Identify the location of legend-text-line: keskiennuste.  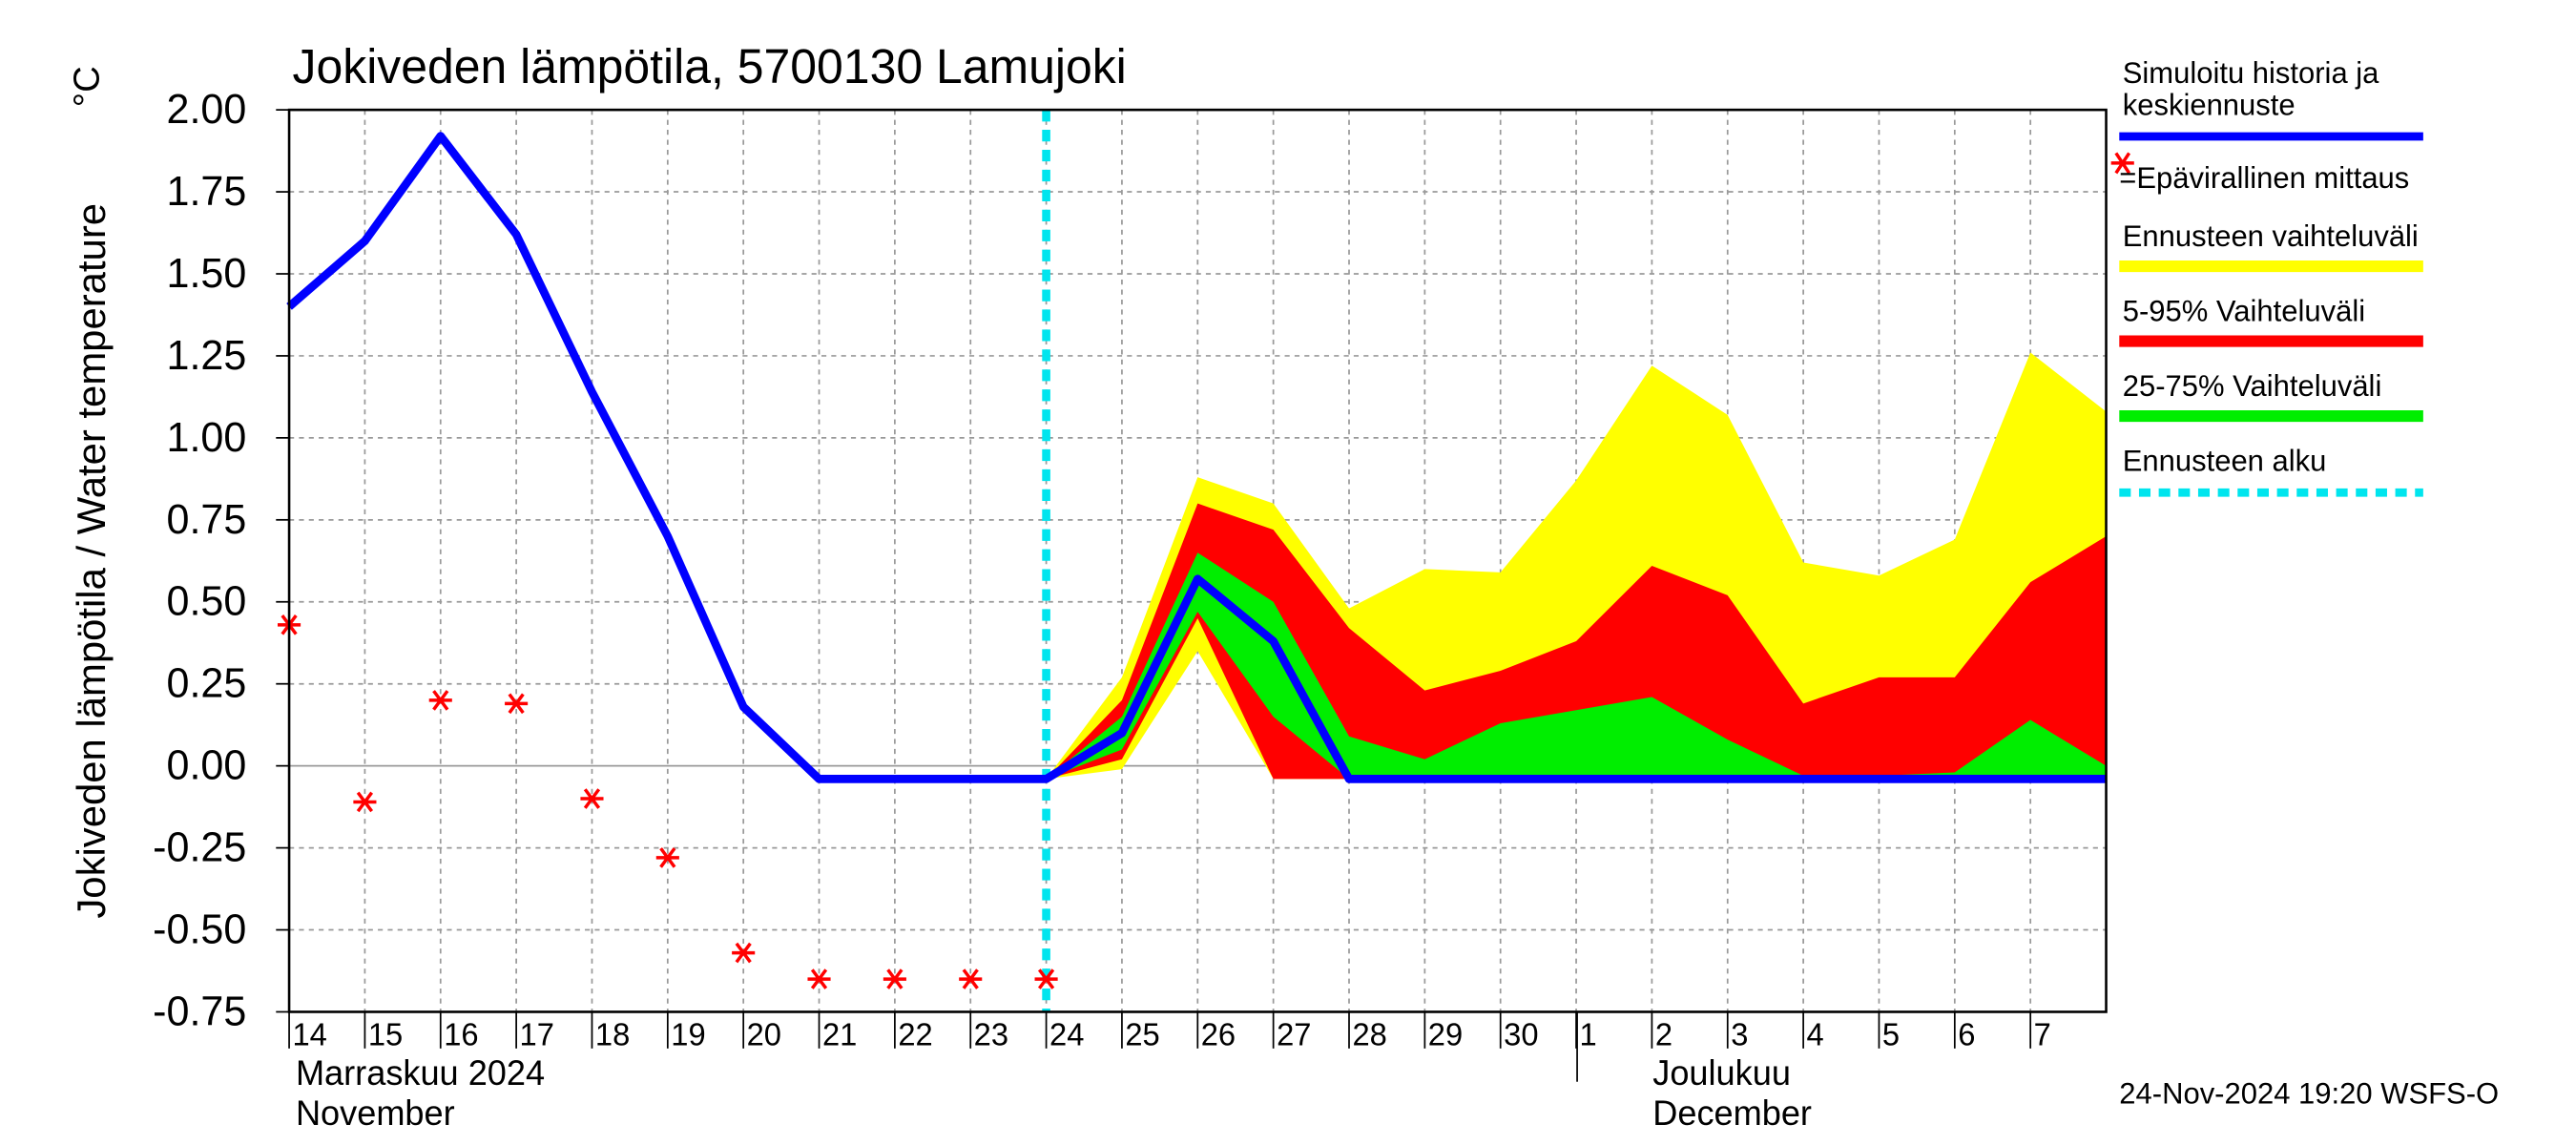
(2209, 104).